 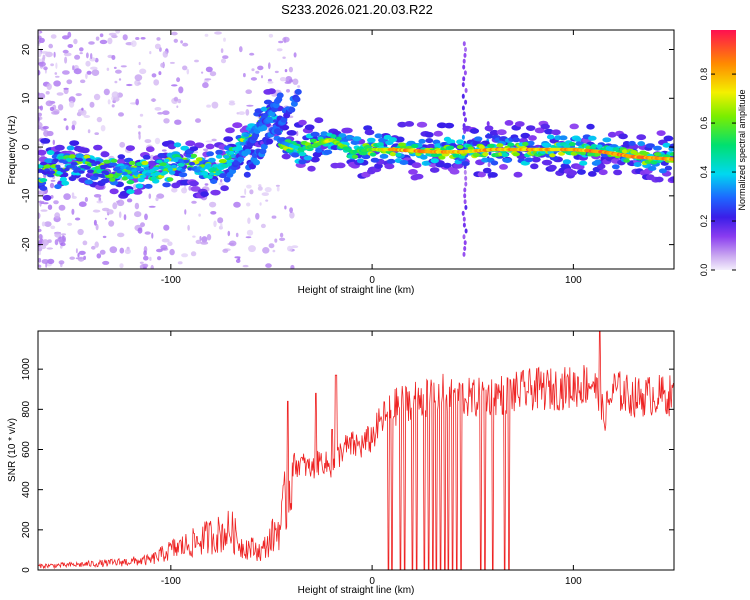 What do you see at coordinates (357, 9) in the screenshot?
I see `chart-title: S233.2026.021.20.03.R22` at bounding box center [357, 9].